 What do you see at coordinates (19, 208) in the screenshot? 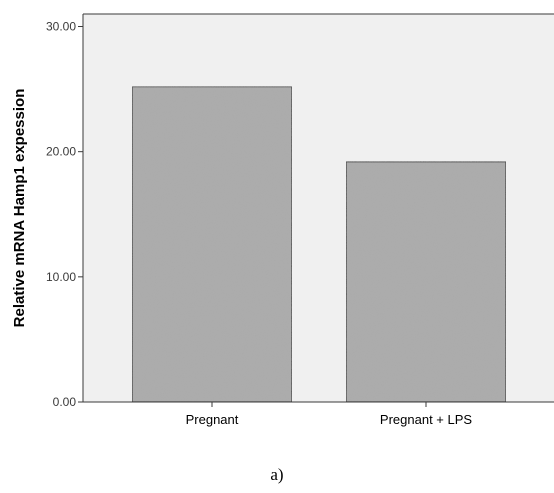
I see `y-axis-title: Relative mRNA Hamp1 expession` at bounding box center [19, 208].